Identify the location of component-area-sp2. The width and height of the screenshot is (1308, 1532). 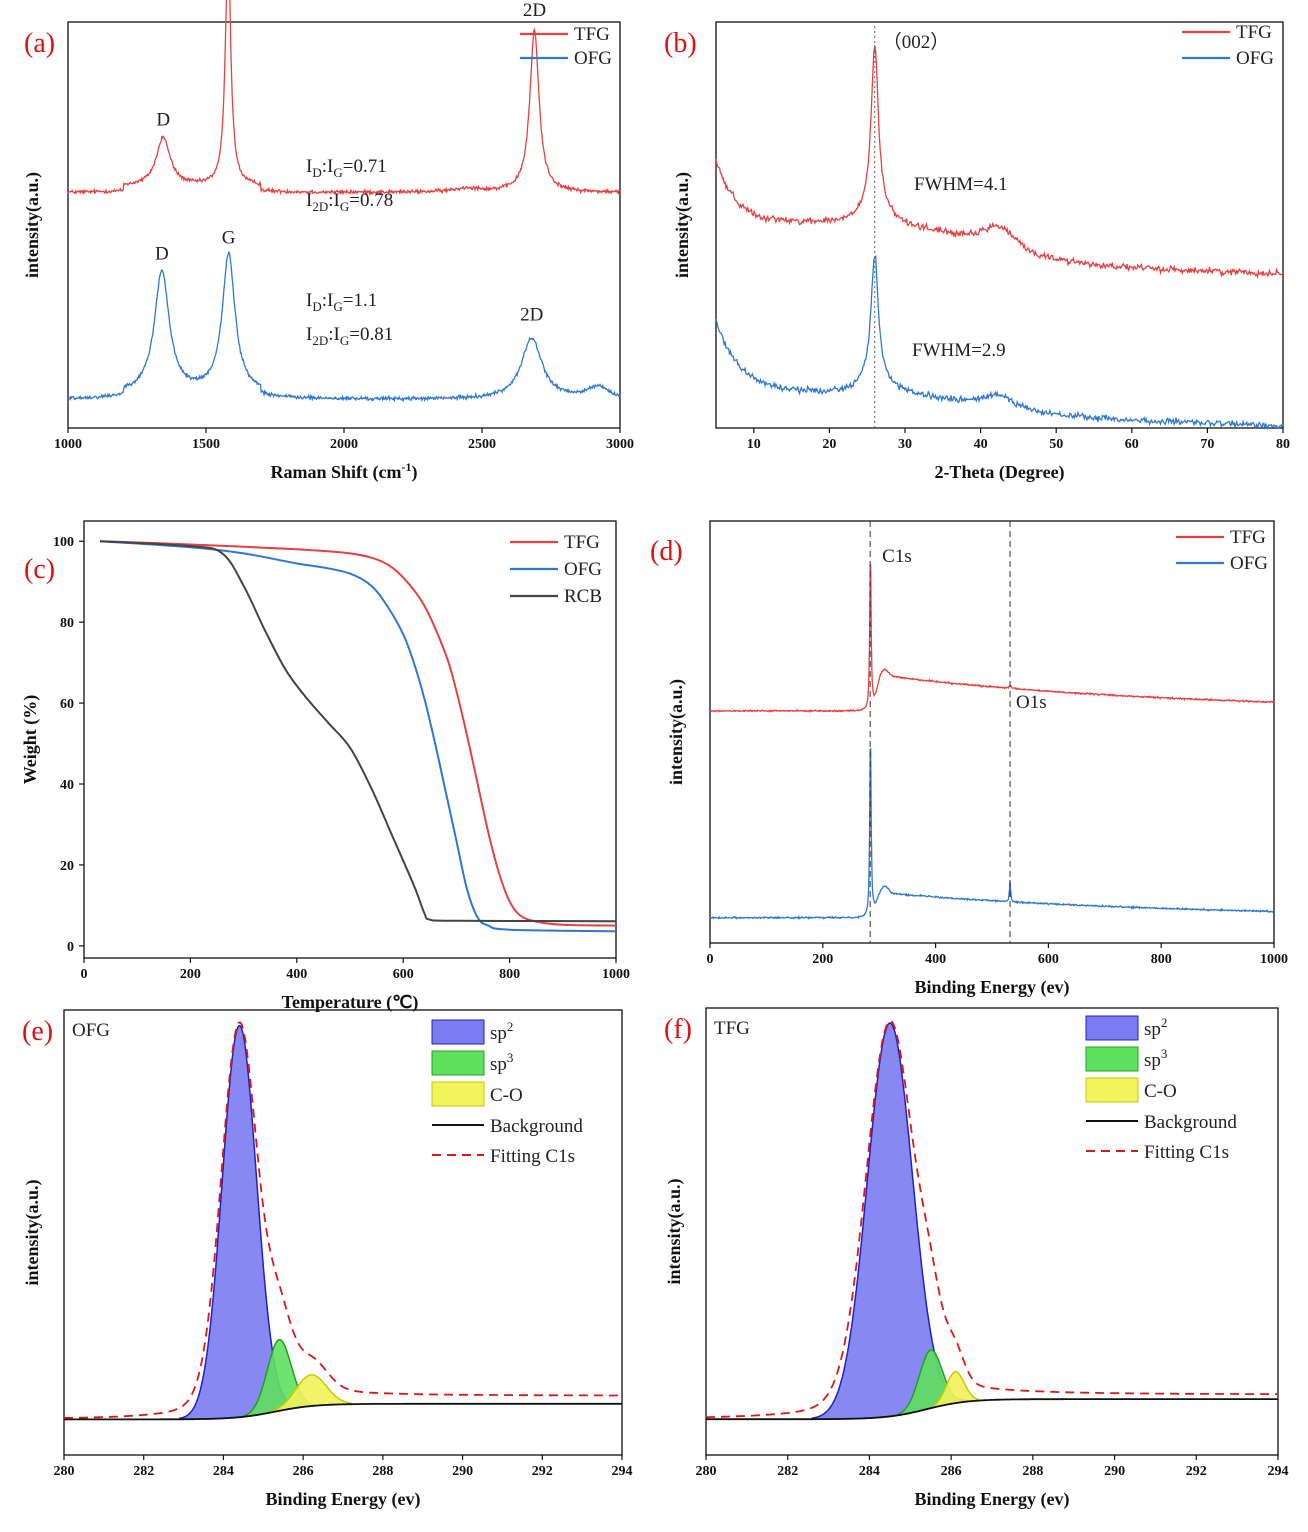
(890, 1221).